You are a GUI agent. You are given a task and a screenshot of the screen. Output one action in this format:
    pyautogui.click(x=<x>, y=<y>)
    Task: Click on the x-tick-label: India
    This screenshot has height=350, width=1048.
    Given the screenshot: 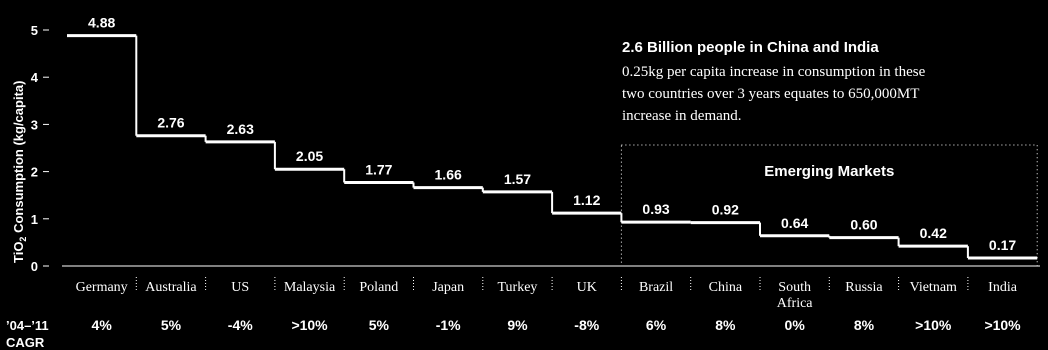 What is the action you would take?
    pyautogui.click(x=1003, y=287)
    